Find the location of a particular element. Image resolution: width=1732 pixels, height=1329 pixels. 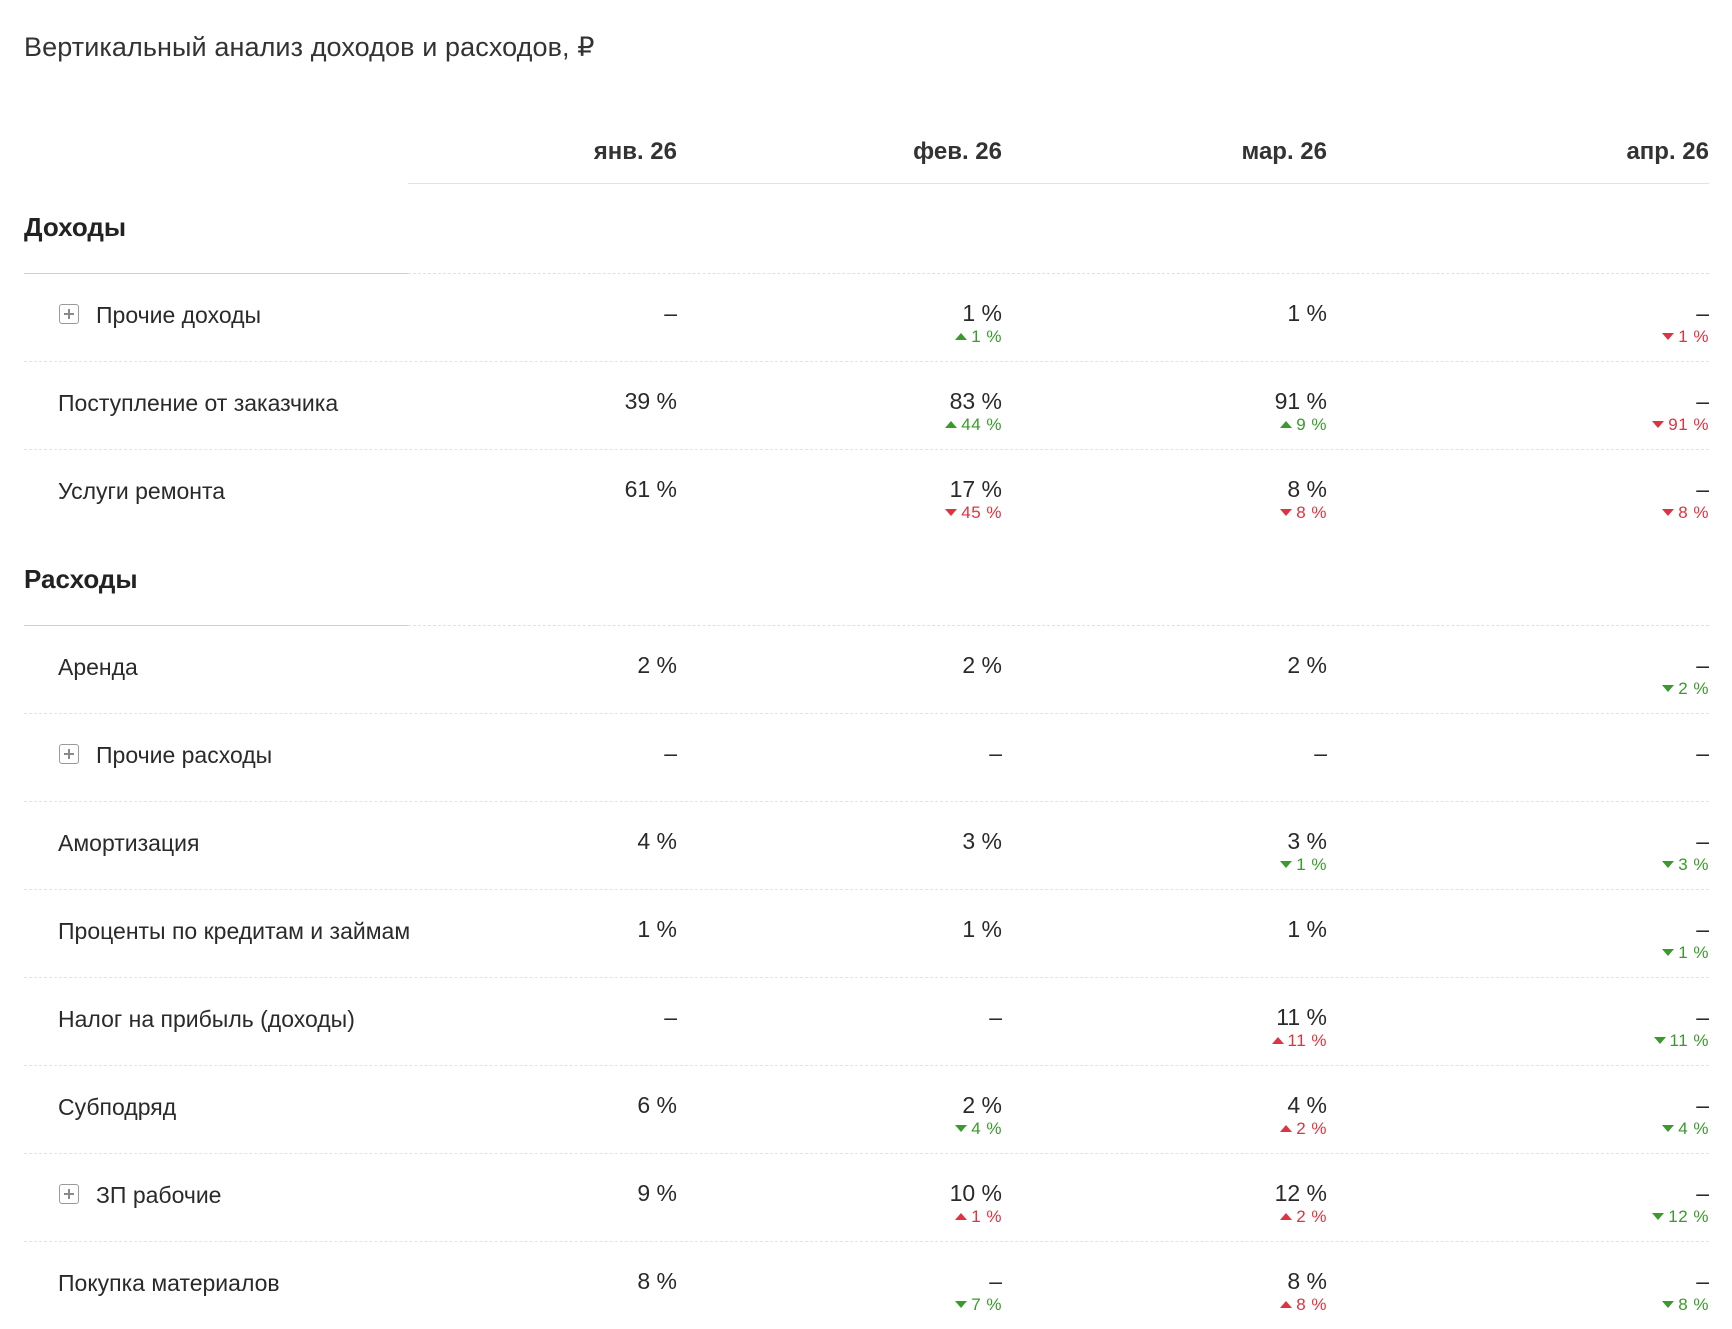

column-header-jan: янв. 26 is located at coordinates (635, 151).